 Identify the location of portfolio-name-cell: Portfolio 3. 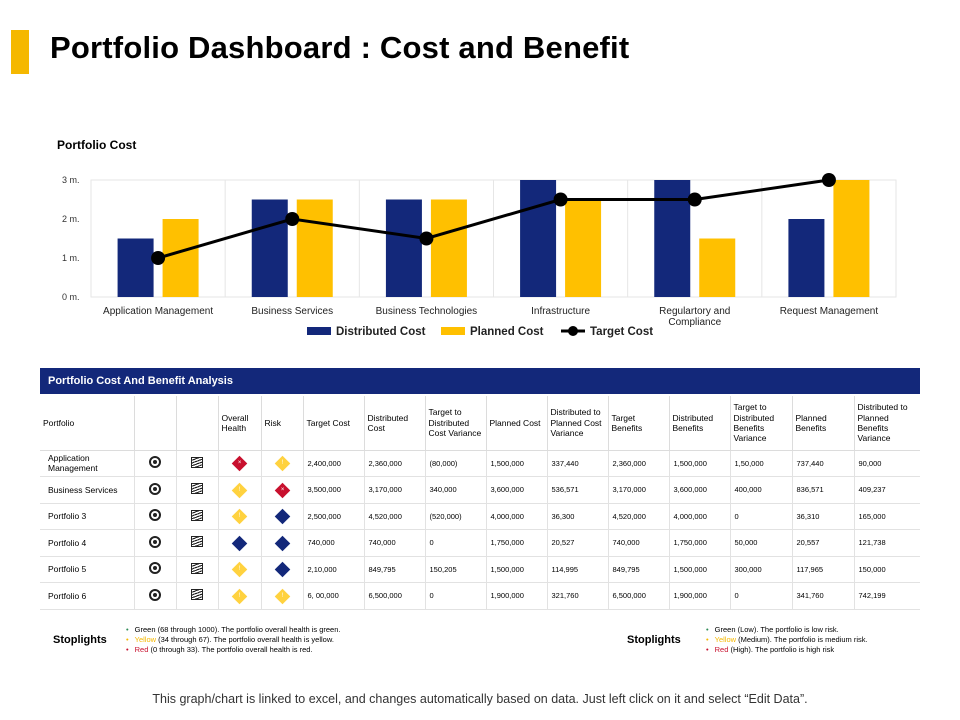
(87, 516).